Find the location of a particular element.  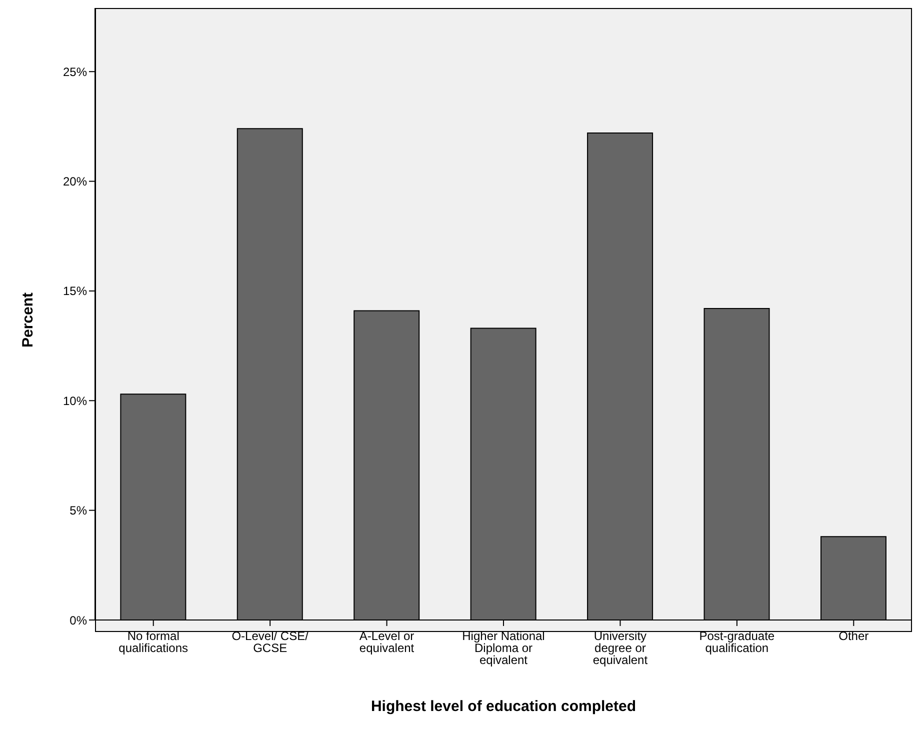

y-tick-label: 20% is located at coordinates (75, 181).